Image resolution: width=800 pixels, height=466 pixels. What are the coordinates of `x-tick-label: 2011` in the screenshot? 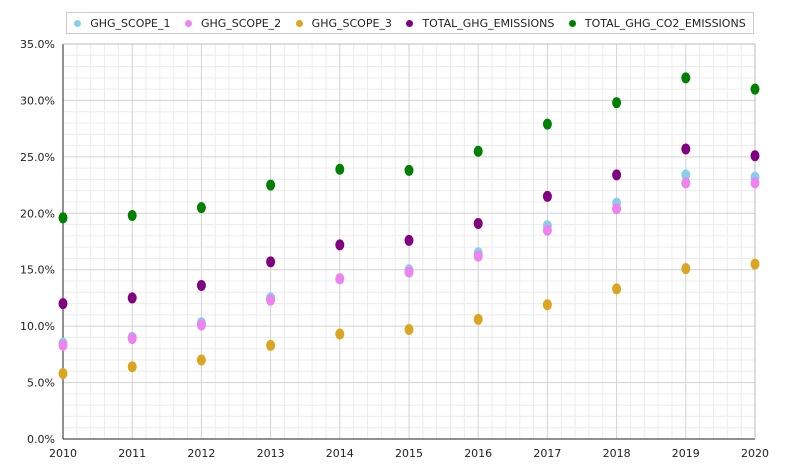 It's located at (132, 453).